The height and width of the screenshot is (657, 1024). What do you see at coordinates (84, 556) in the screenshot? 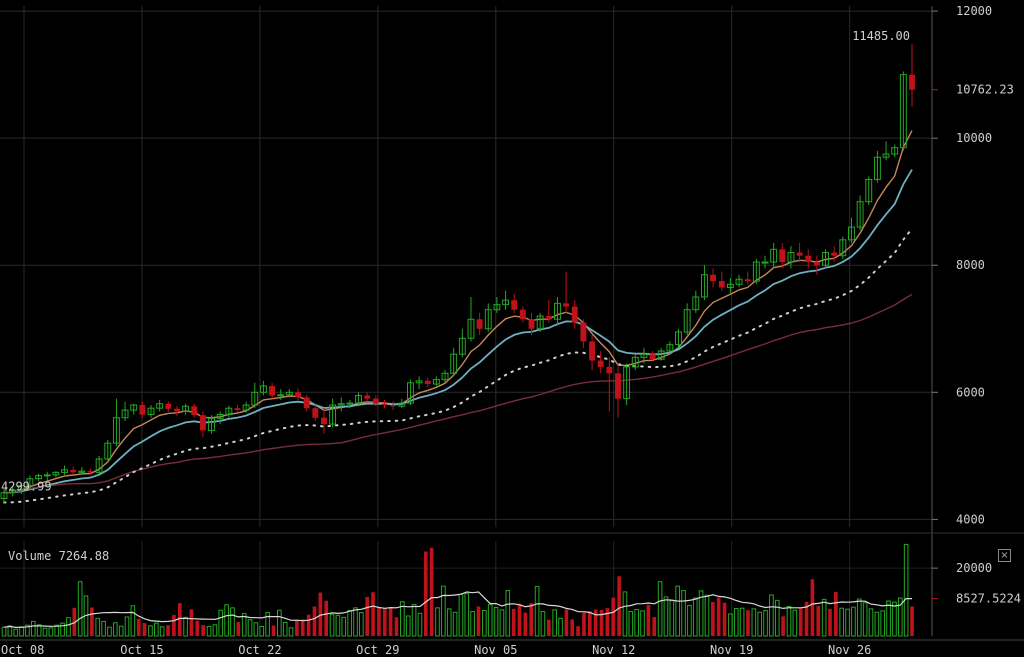
I see `volume-value: 7264.88` at bounding box center [84, 556].